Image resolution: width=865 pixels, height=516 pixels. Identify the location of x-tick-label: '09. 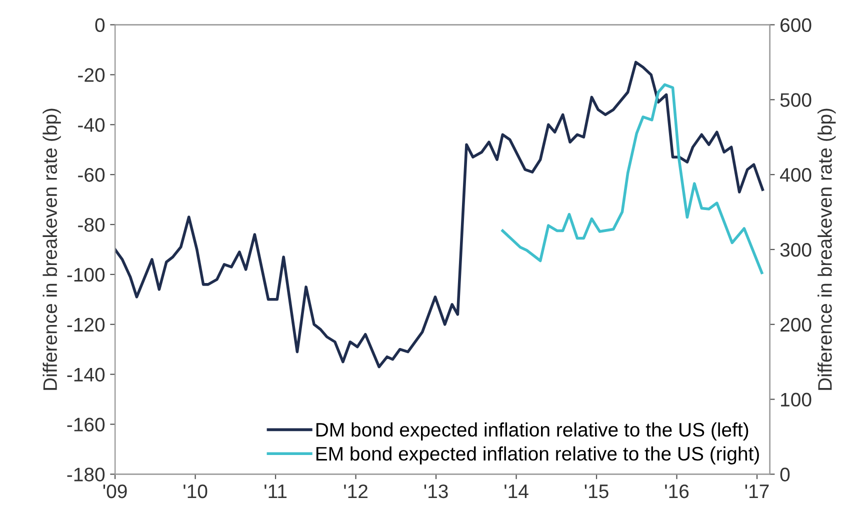
(115, 491).